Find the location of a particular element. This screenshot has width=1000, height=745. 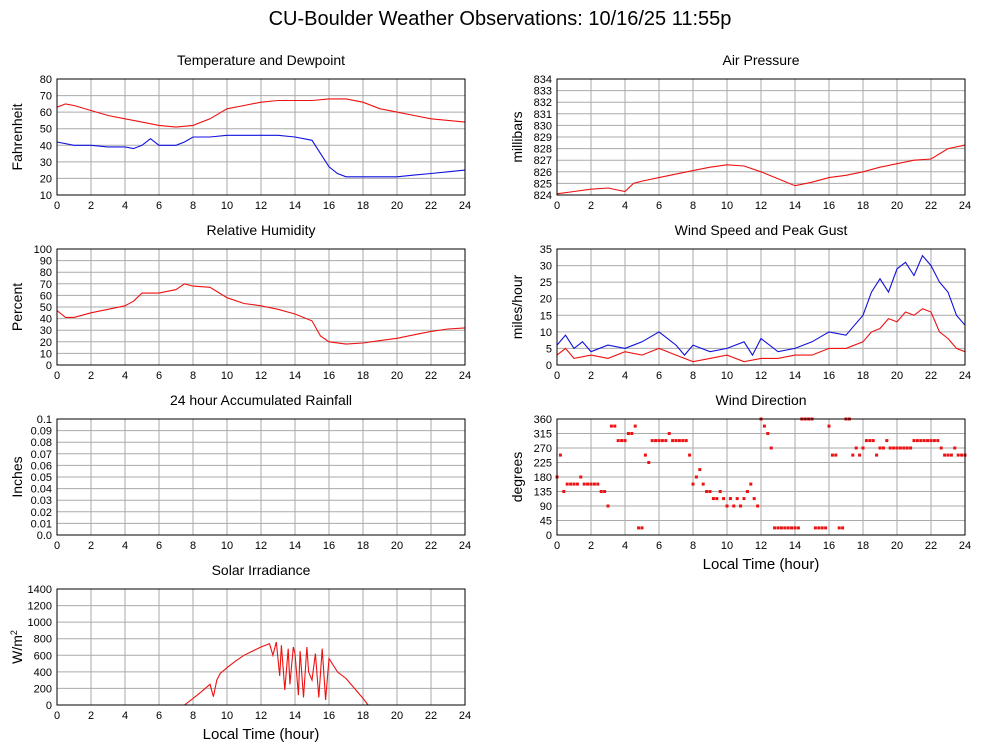

pressure-y-tick-label: 826 is located at coordinates (543, 173).